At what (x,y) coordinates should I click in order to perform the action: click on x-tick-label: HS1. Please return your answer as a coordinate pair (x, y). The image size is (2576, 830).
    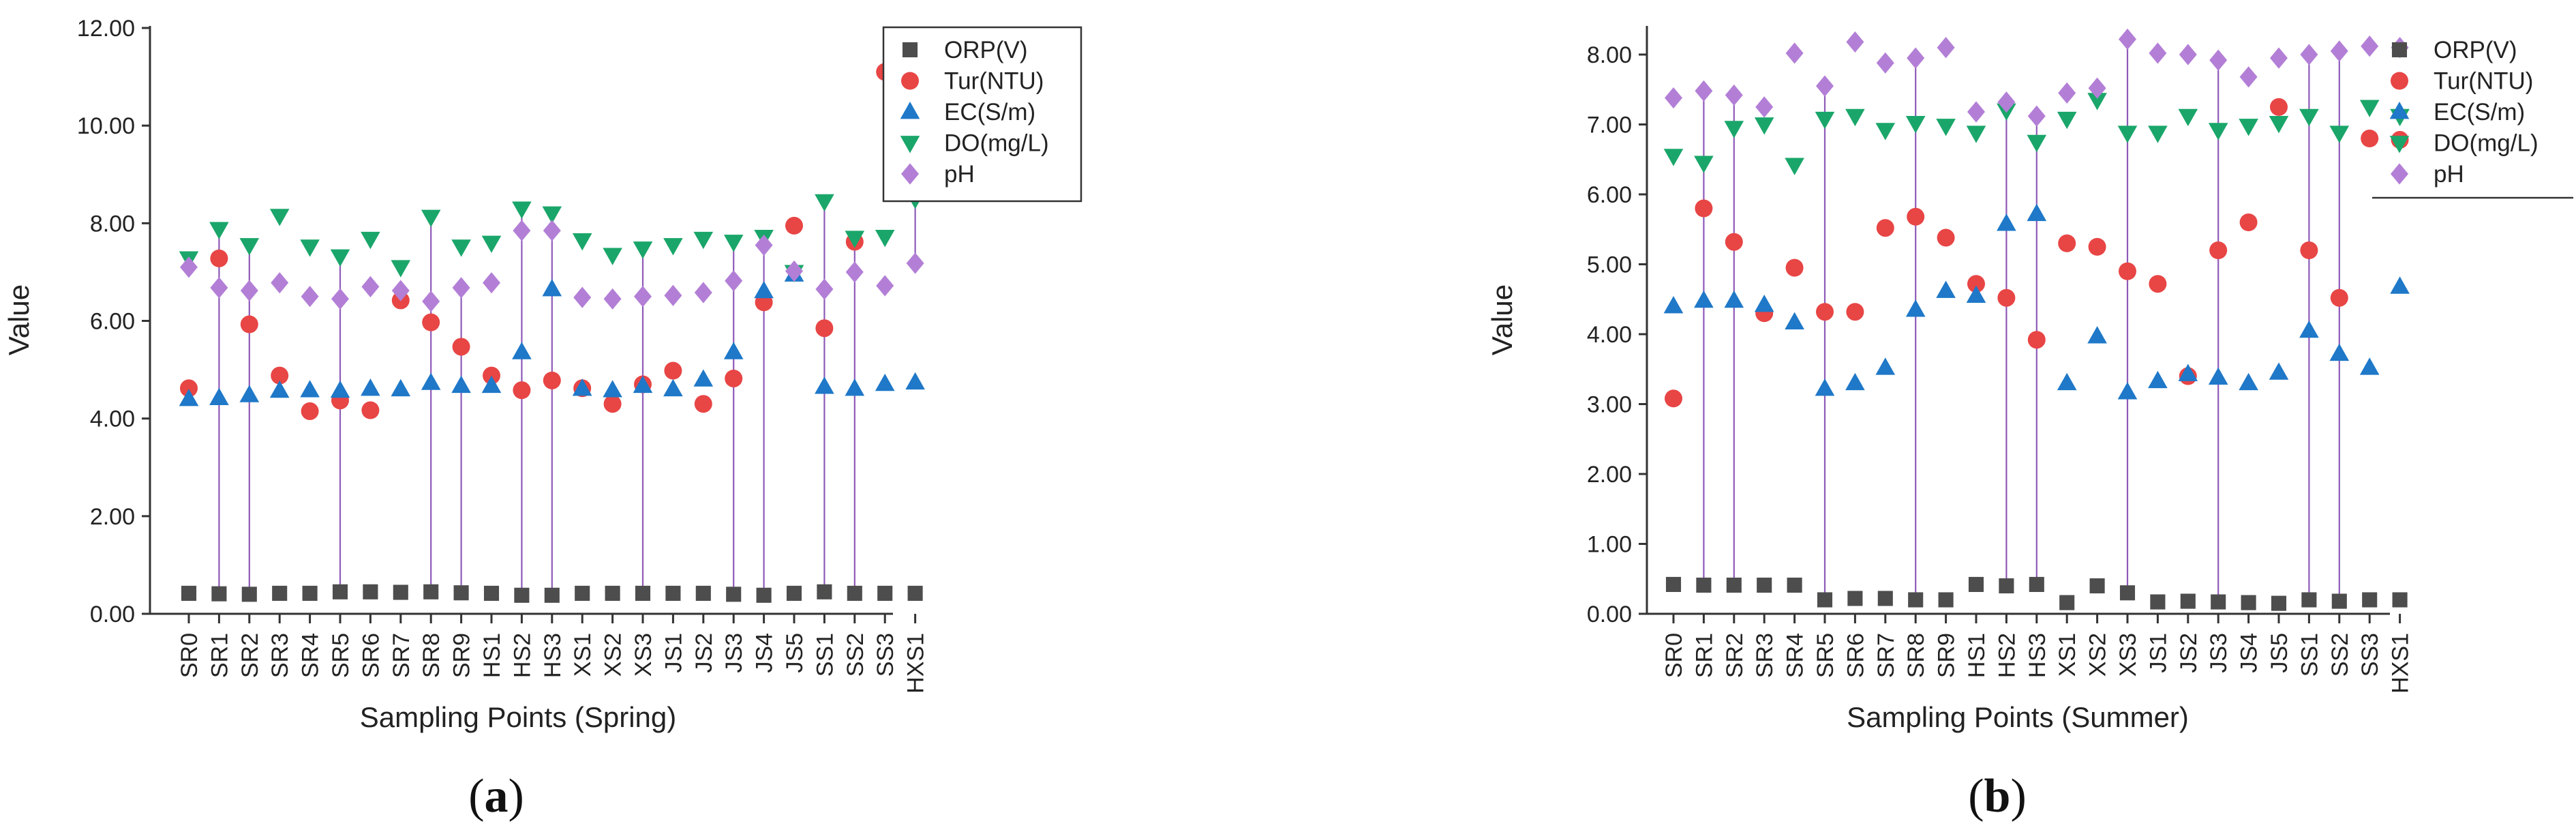
    Looking at the image, I should click on (492, 655).